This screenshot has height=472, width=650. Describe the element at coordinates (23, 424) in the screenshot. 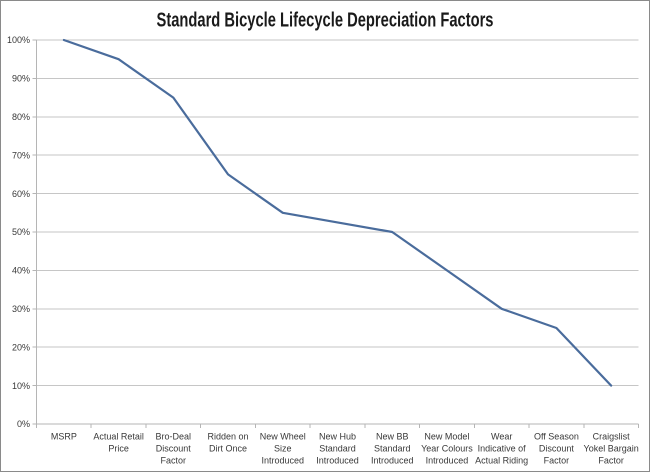

I see `svg-text: 0%` at that location.